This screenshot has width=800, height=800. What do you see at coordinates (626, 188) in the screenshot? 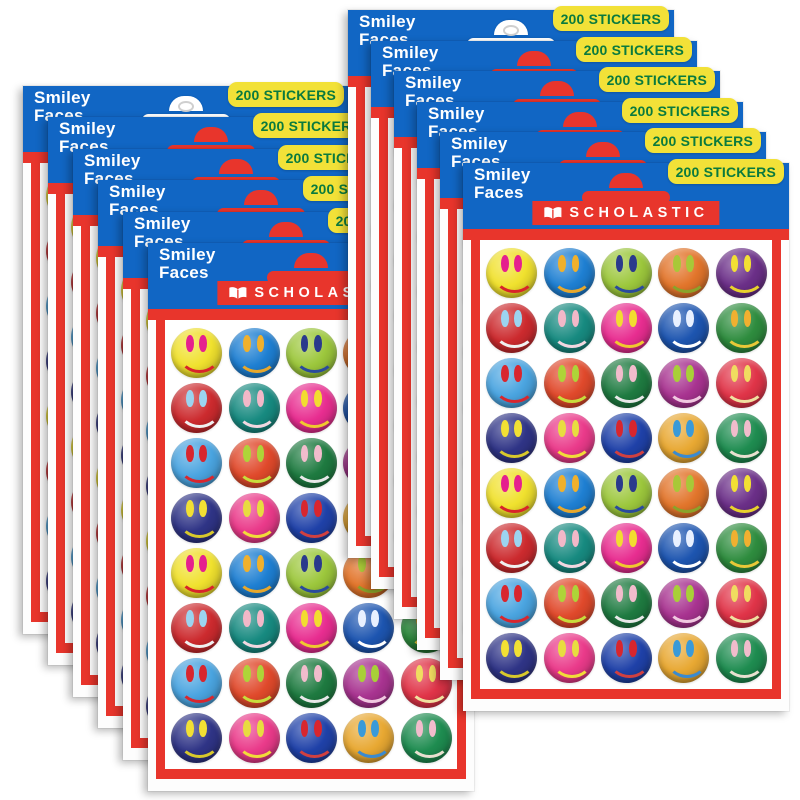
I see `hang-hook-icon` at bounding box center [626, 188].